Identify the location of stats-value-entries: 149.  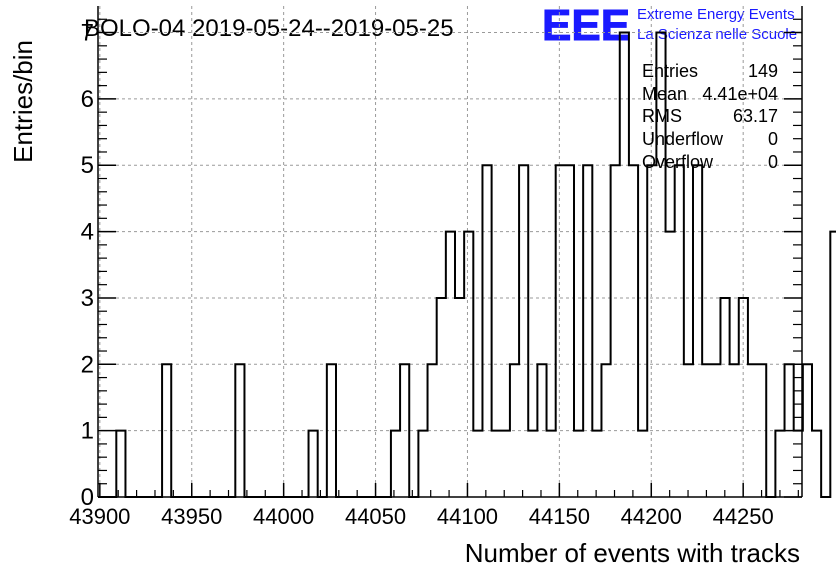
(763, 71).